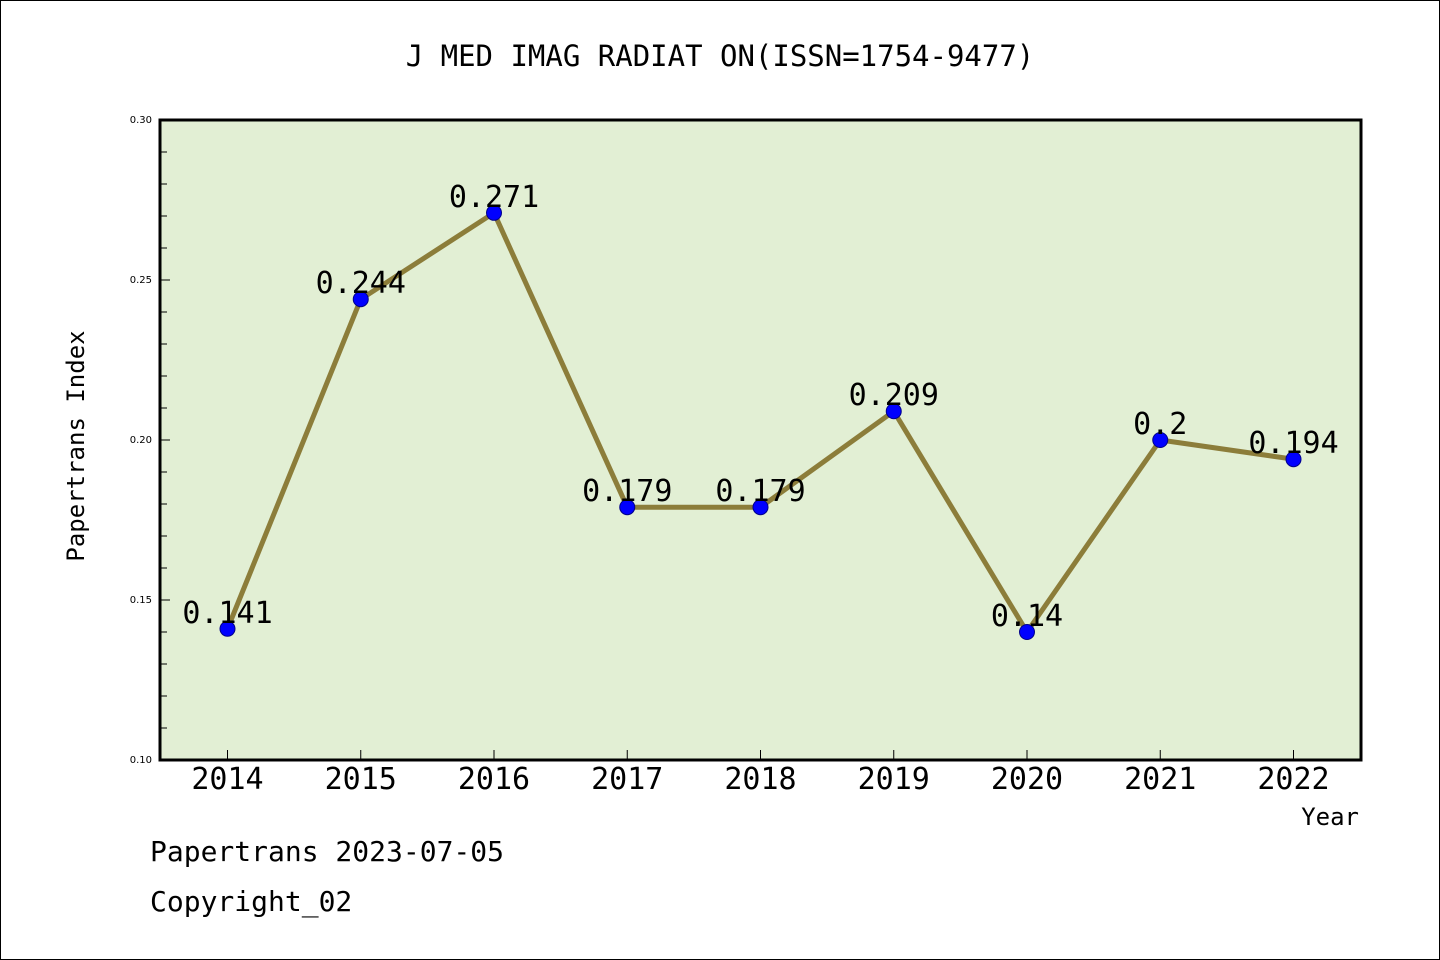  I want to click on x-tick-label: 2021, so click(1160, 779).